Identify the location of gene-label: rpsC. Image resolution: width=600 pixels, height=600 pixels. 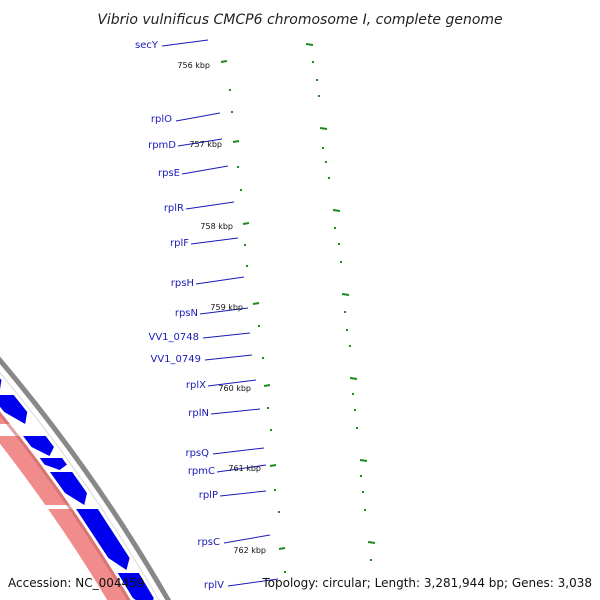
(208, 542).